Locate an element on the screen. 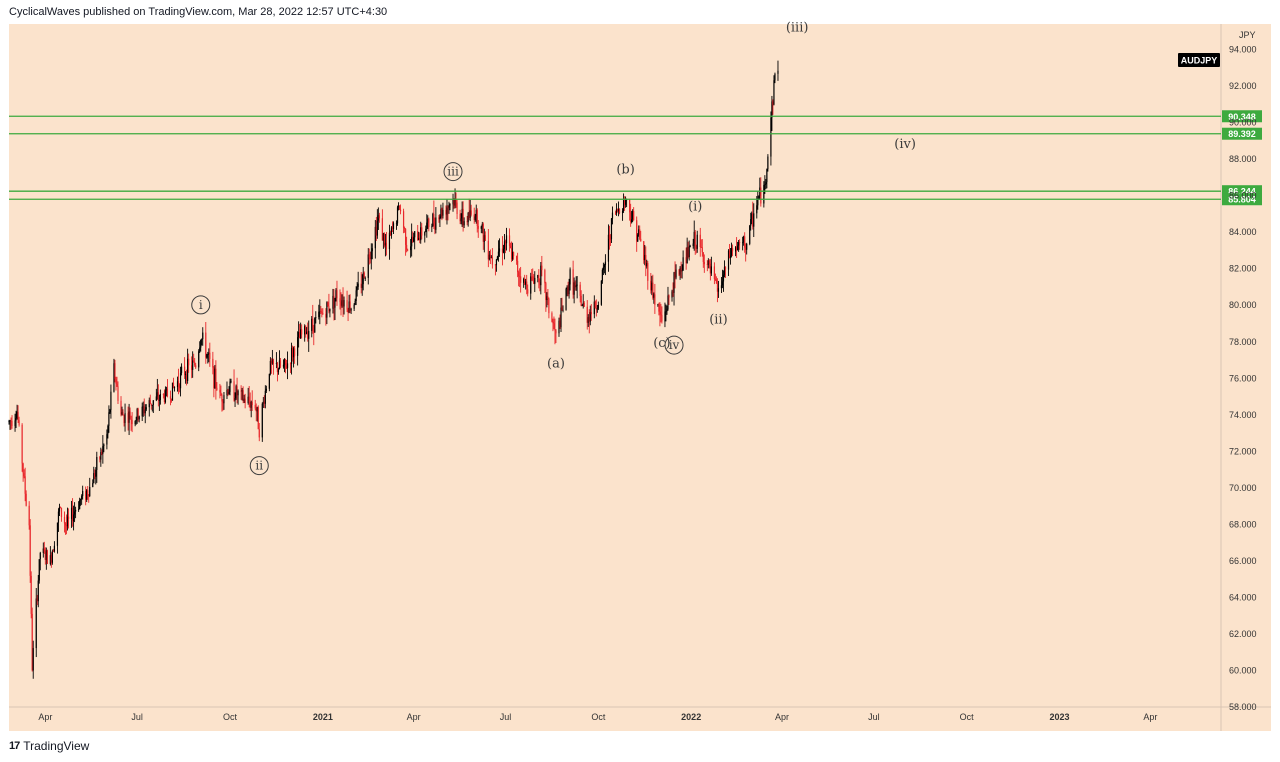 Image resolution: width=1280 pixels, height=762 pixels. wave-label: (a) is located at coordinates (556, 363).